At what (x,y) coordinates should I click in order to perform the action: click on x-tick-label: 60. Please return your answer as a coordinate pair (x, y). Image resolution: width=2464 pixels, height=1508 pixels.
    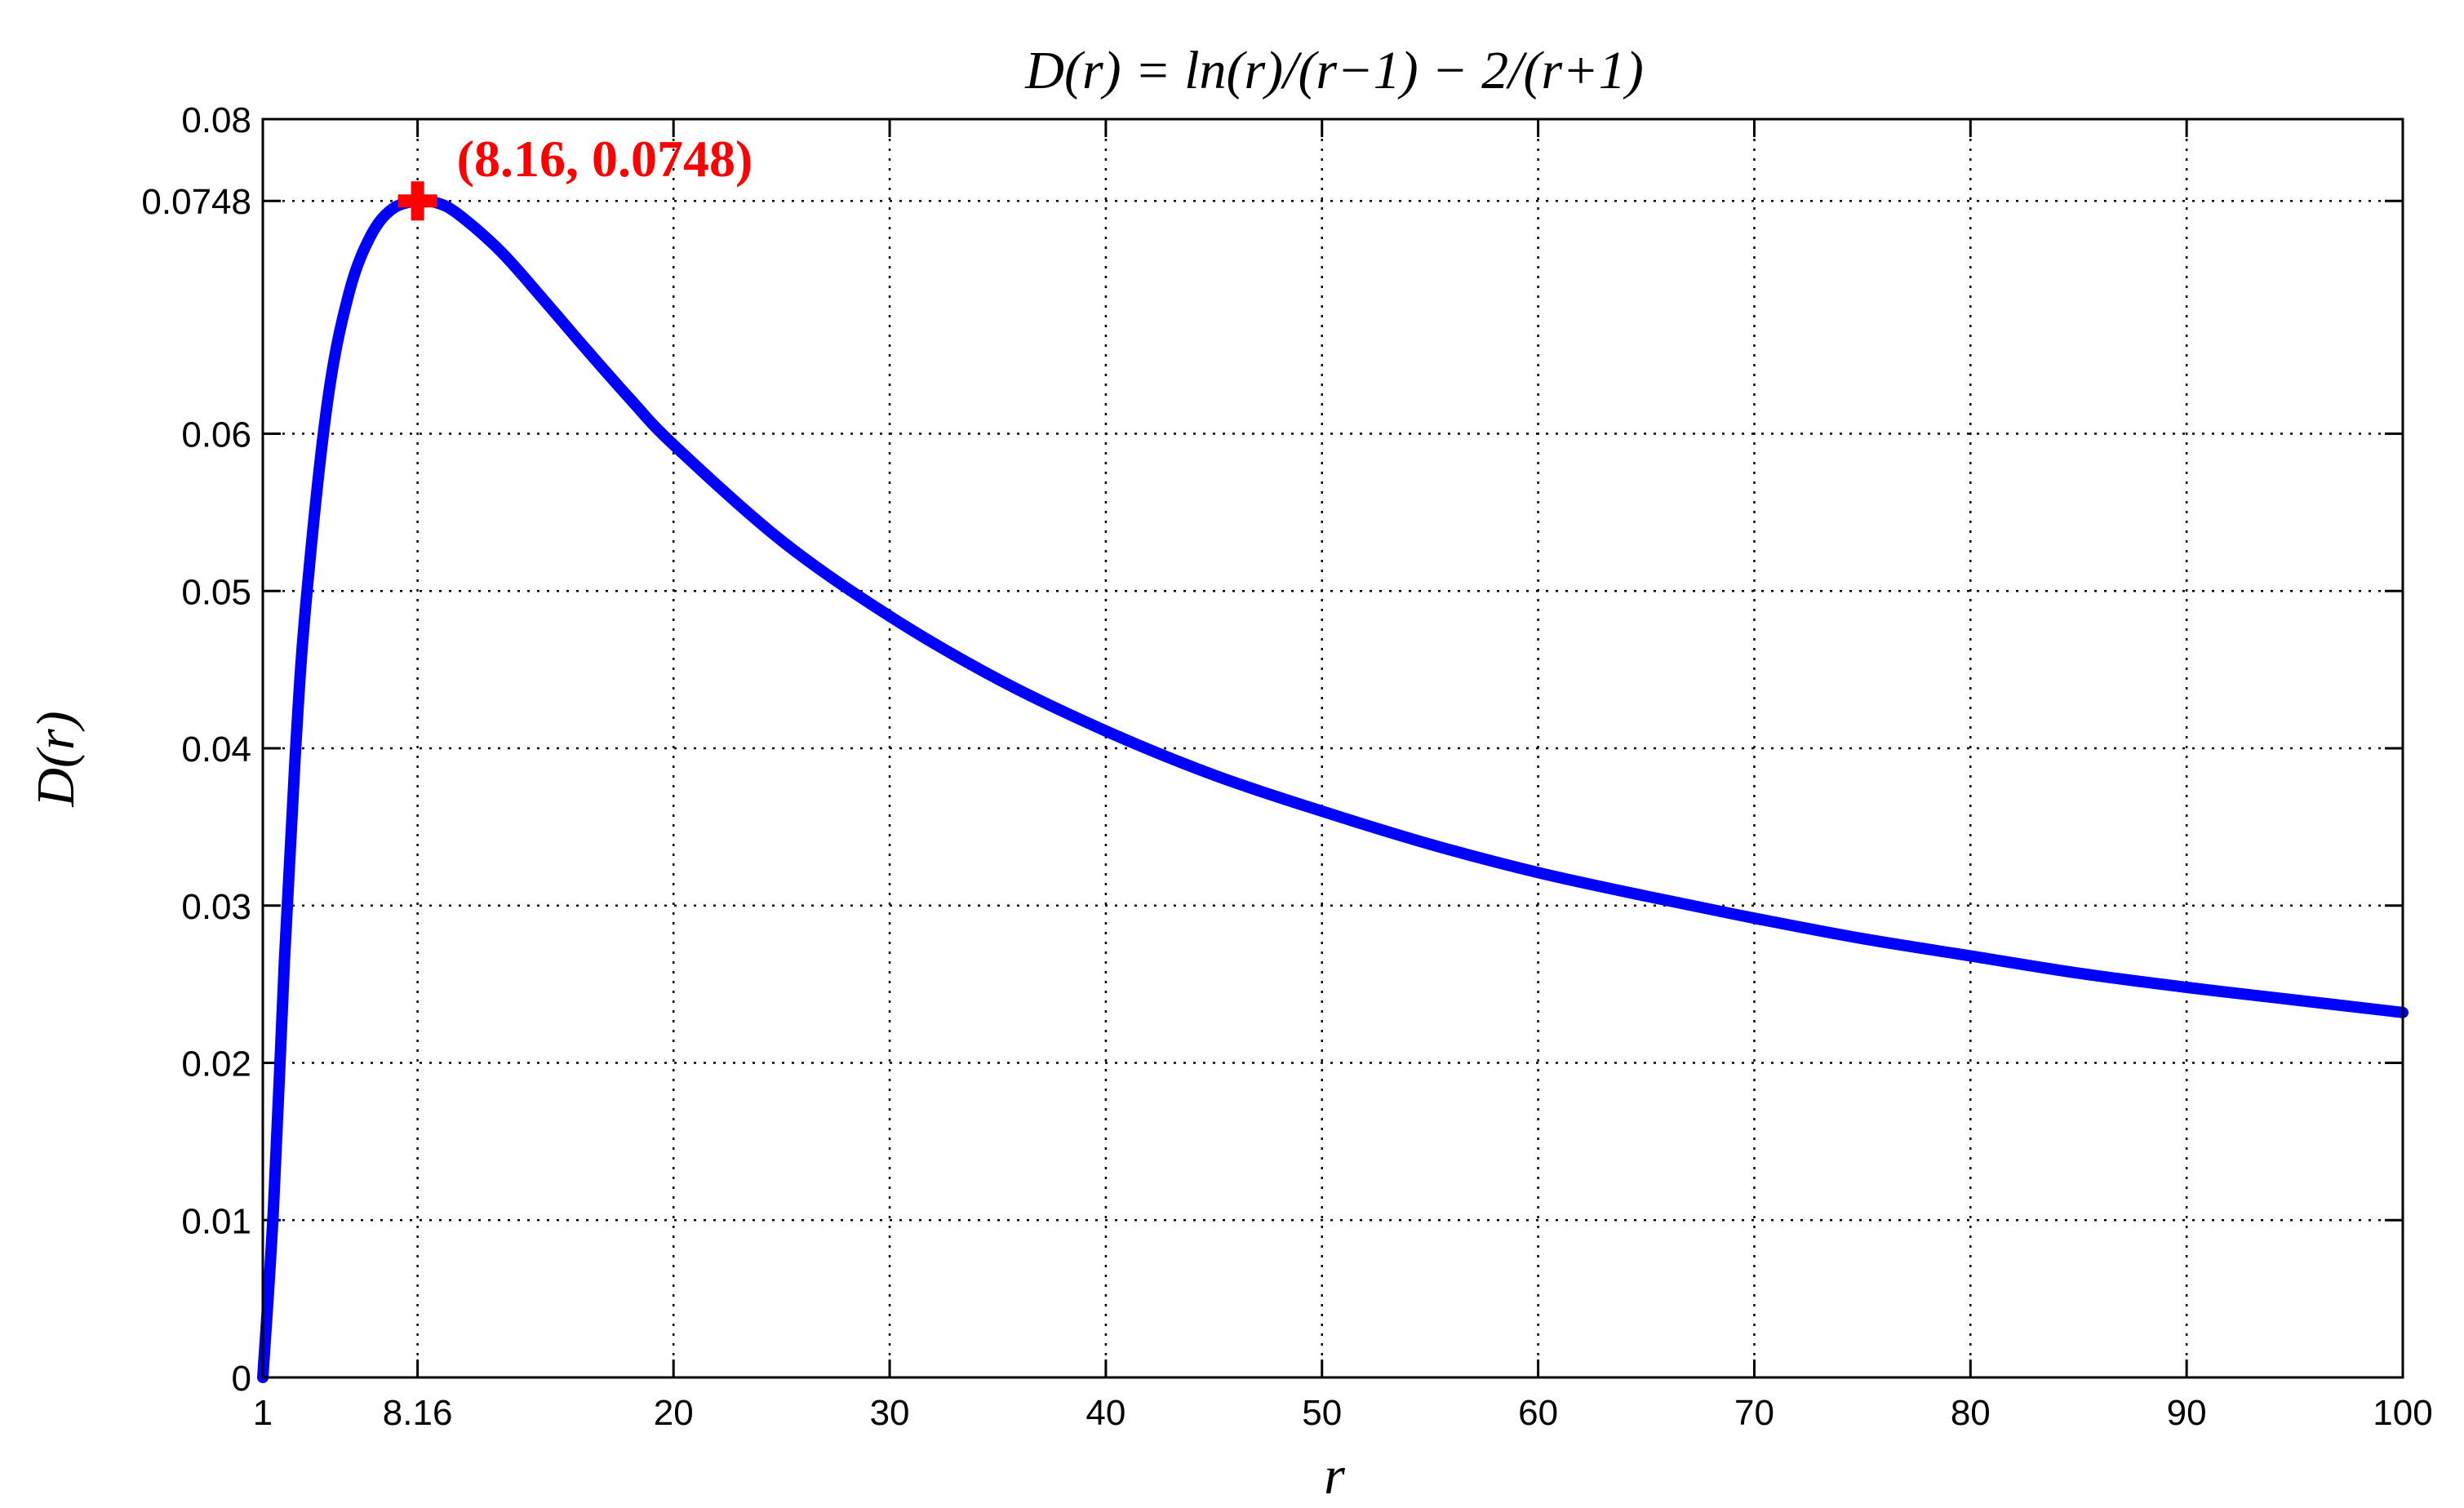
    Looking at the image, I should click on (1538, 1413).